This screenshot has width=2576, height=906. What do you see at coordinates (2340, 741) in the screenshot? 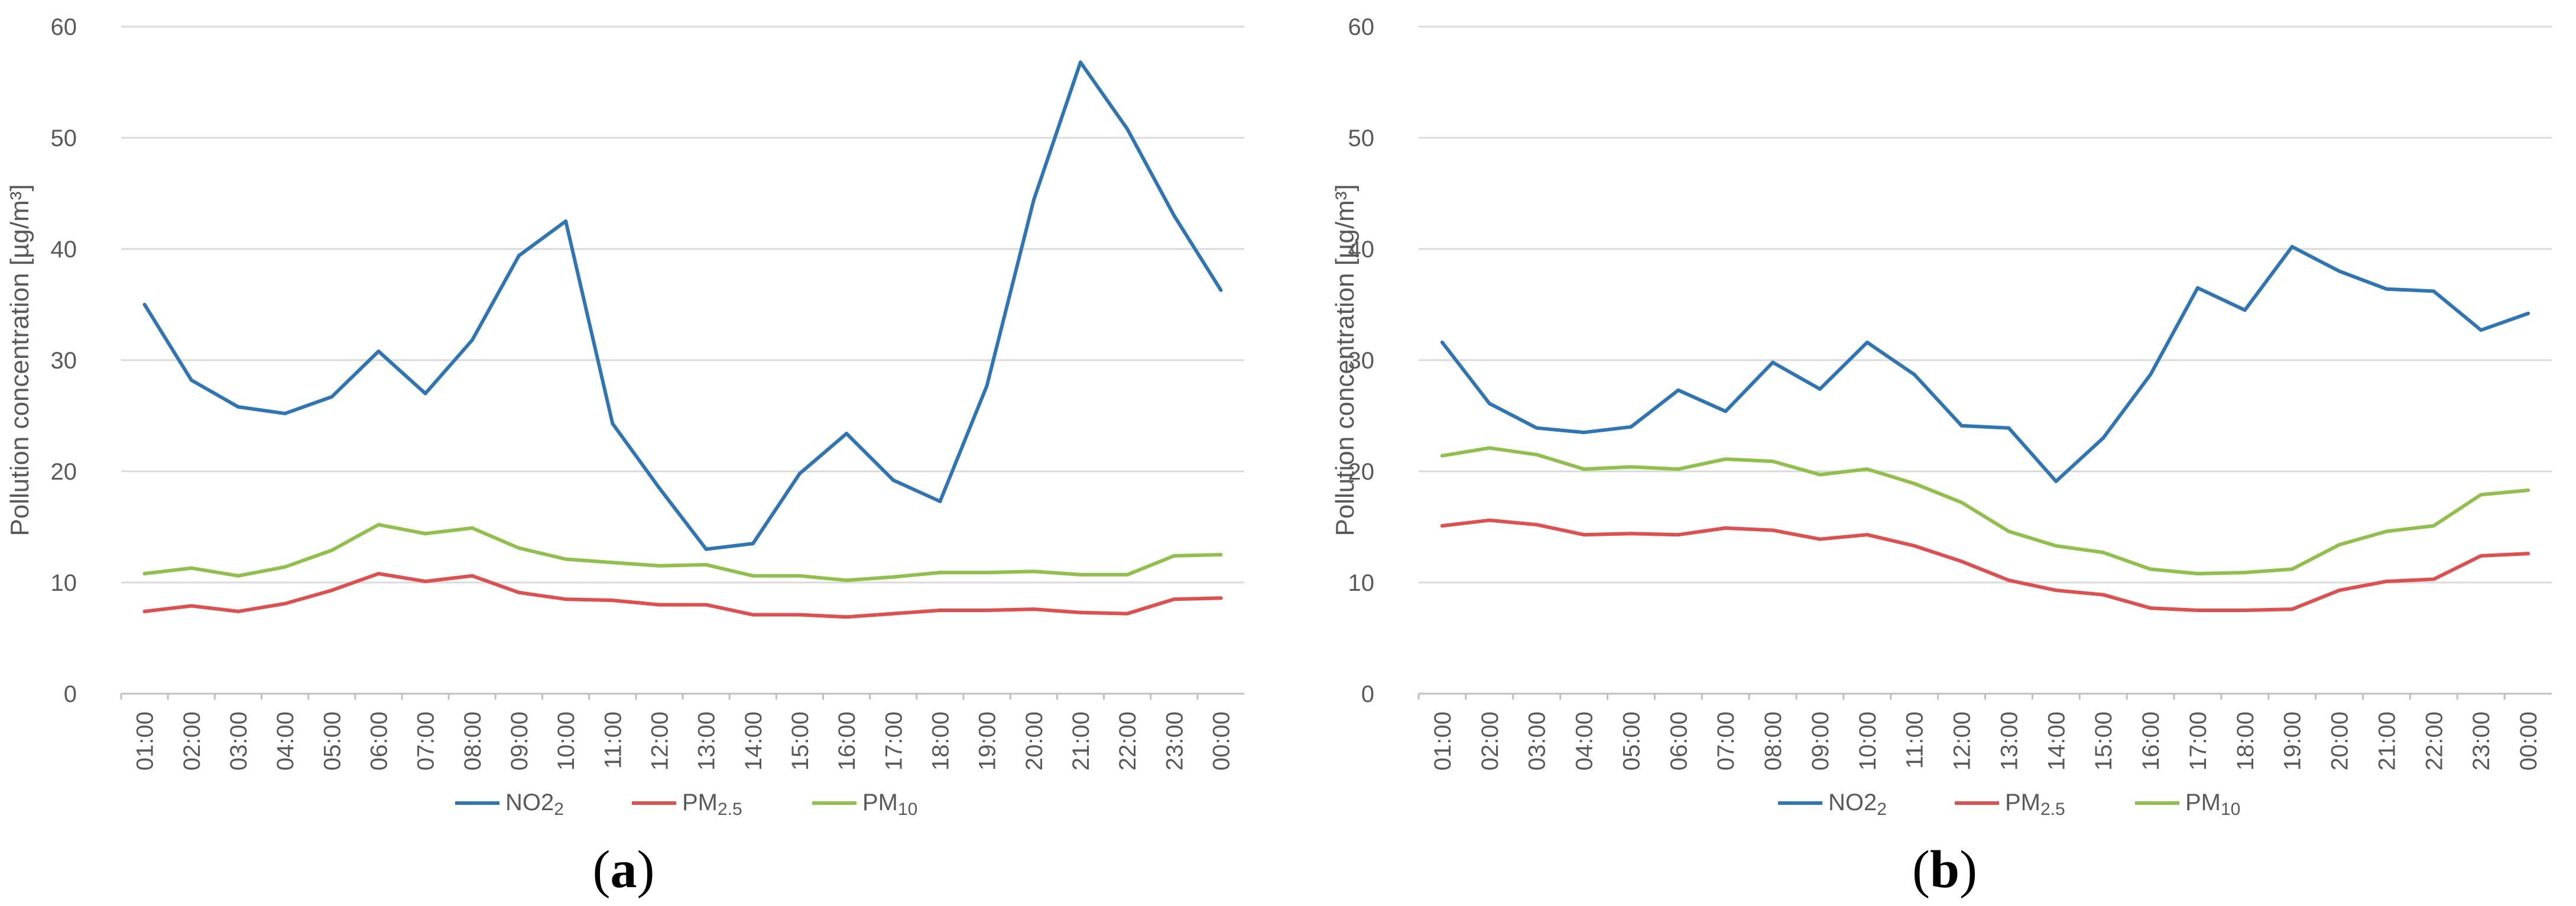
I see `x-tick-label: 20:00` at bounding box center [2340, 741].